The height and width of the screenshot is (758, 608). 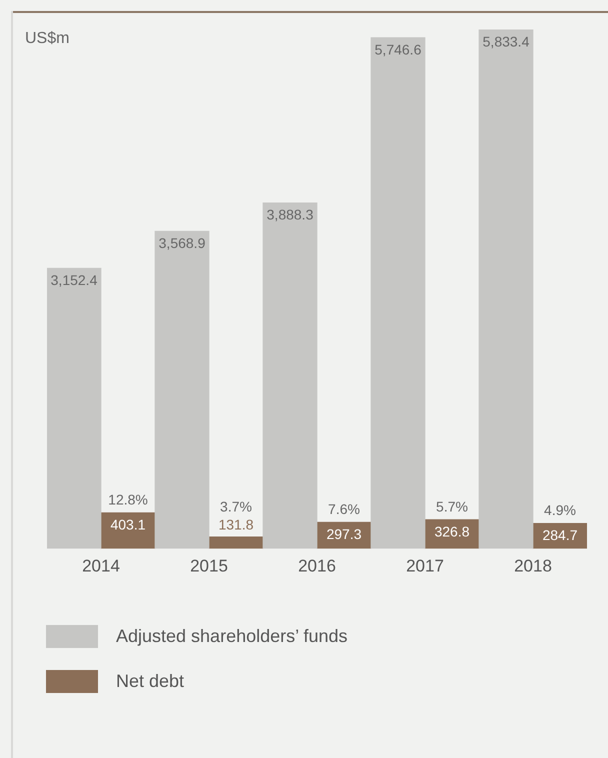 What do you see at coordinates (533, 566) in the screenshot?
I see `x-tick-label: 2018` at bounding box center [533, 566].